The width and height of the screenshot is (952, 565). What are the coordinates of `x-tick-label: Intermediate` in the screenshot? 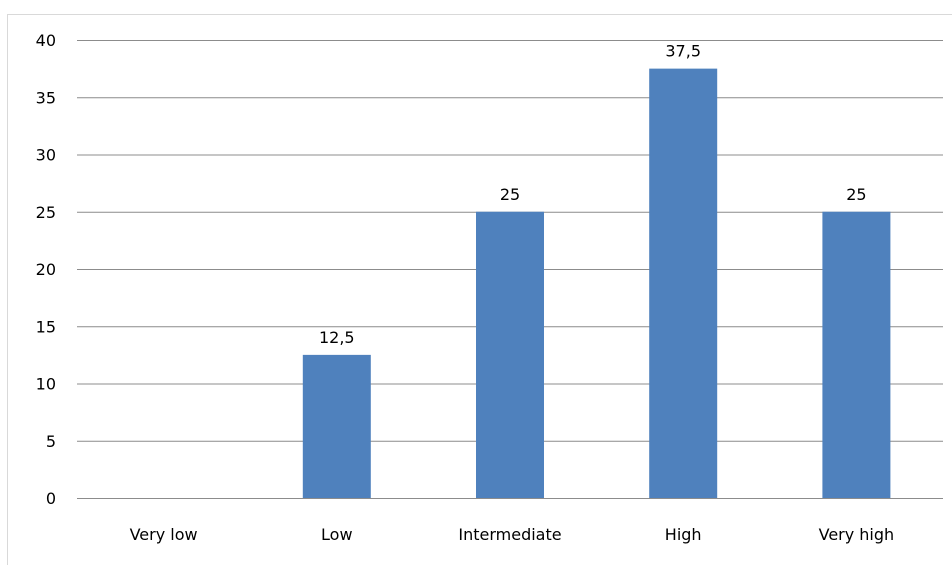 It's located at (509, 534).